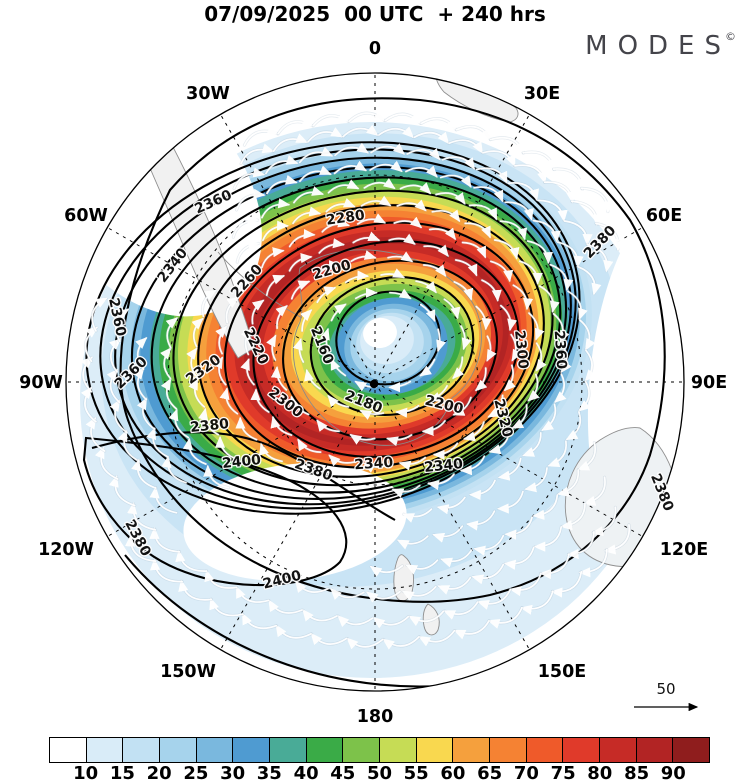 Image resolution: width=750 pixels, height=782 pixels. What do you see at coordinates (526, 772) in the screenshot?
I see `colorbar-tick-label: 70` at bounding box center [526, 772].